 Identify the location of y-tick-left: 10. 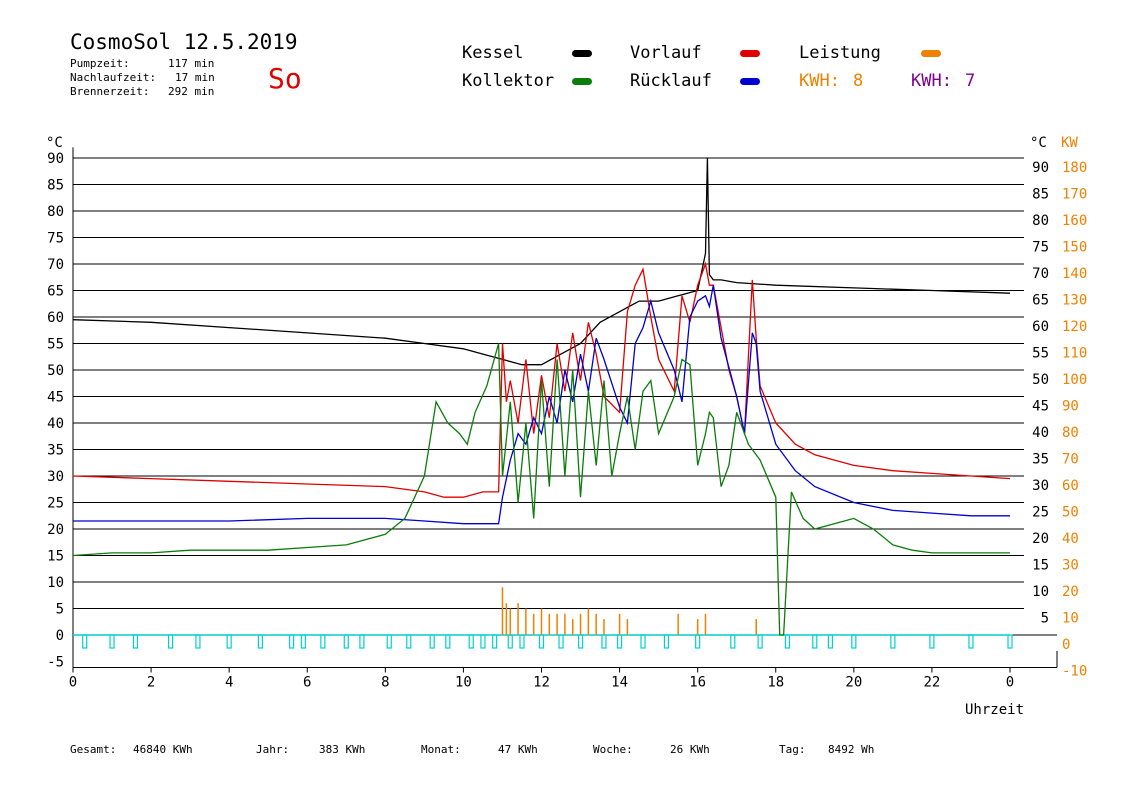
(55, 583).